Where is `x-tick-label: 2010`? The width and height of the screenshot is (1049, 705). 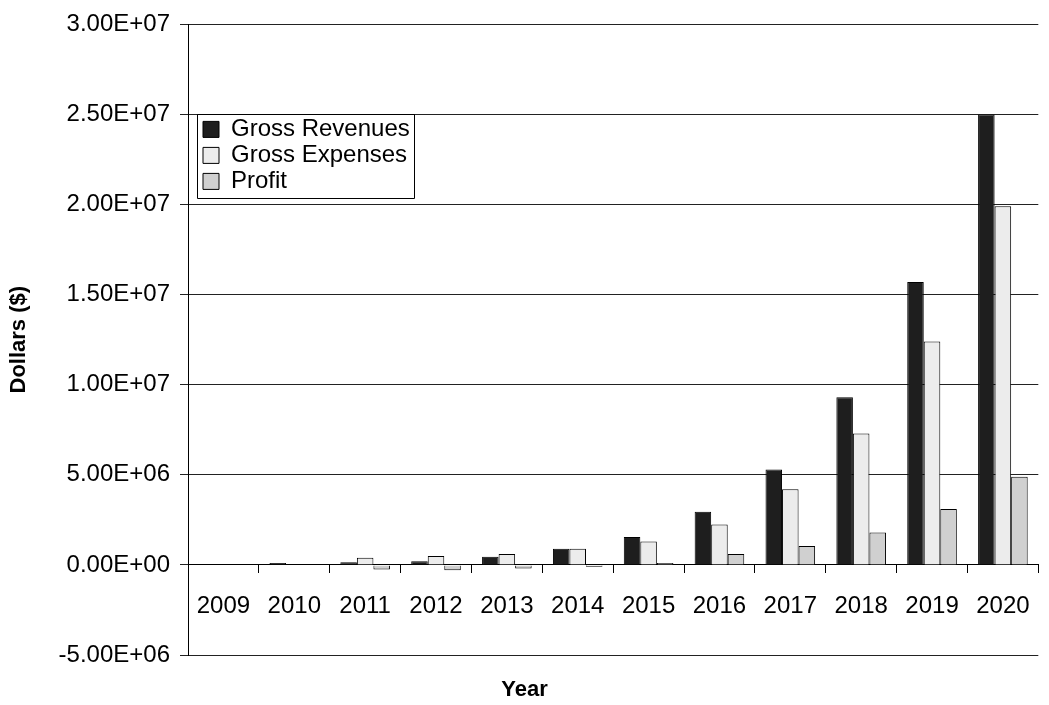
x-tick-label: 2010 is located at coordinates (294, 604).